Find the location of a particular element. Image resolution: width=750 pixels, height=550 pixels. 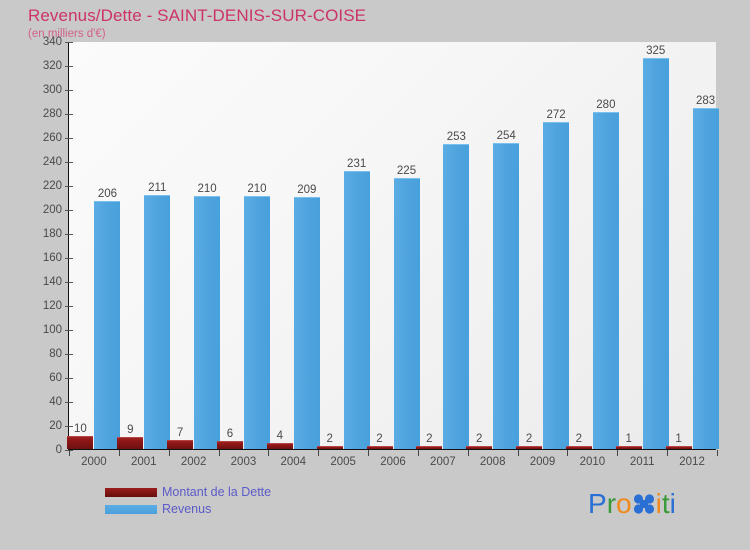

bar-revenue-2002 is located at coordinates (207, 322).